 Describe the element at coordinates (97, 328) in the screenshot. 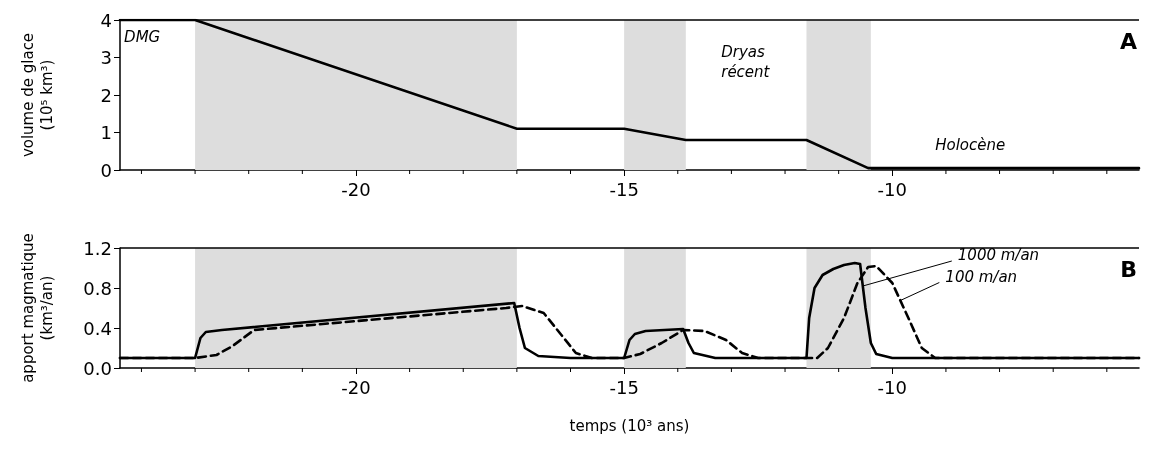

I see `y-tick-label: 0.4` at that location.